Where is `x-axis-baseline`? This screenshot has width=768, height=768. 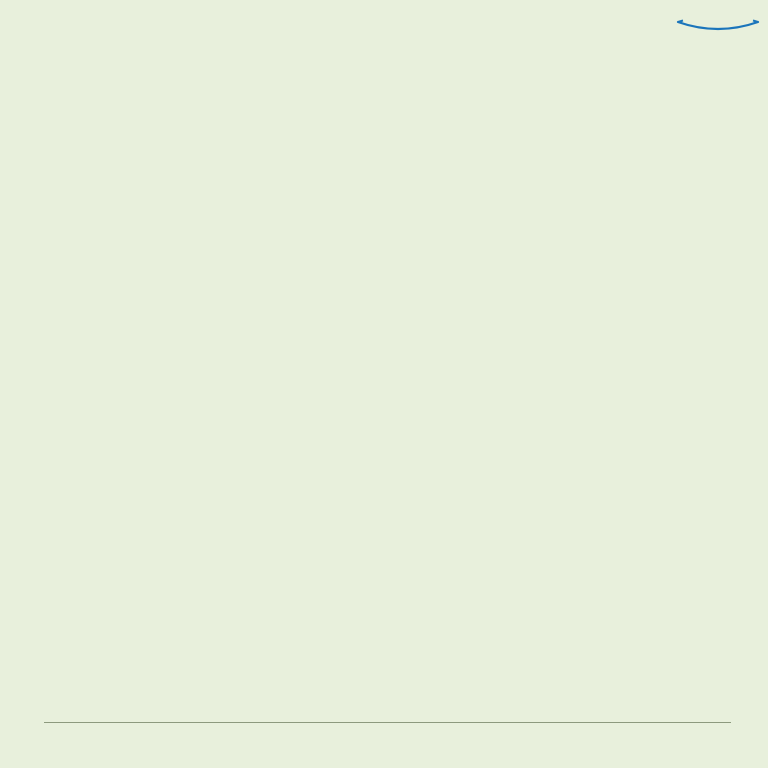
x-axis-baseline is located at coordinates (387, 722).